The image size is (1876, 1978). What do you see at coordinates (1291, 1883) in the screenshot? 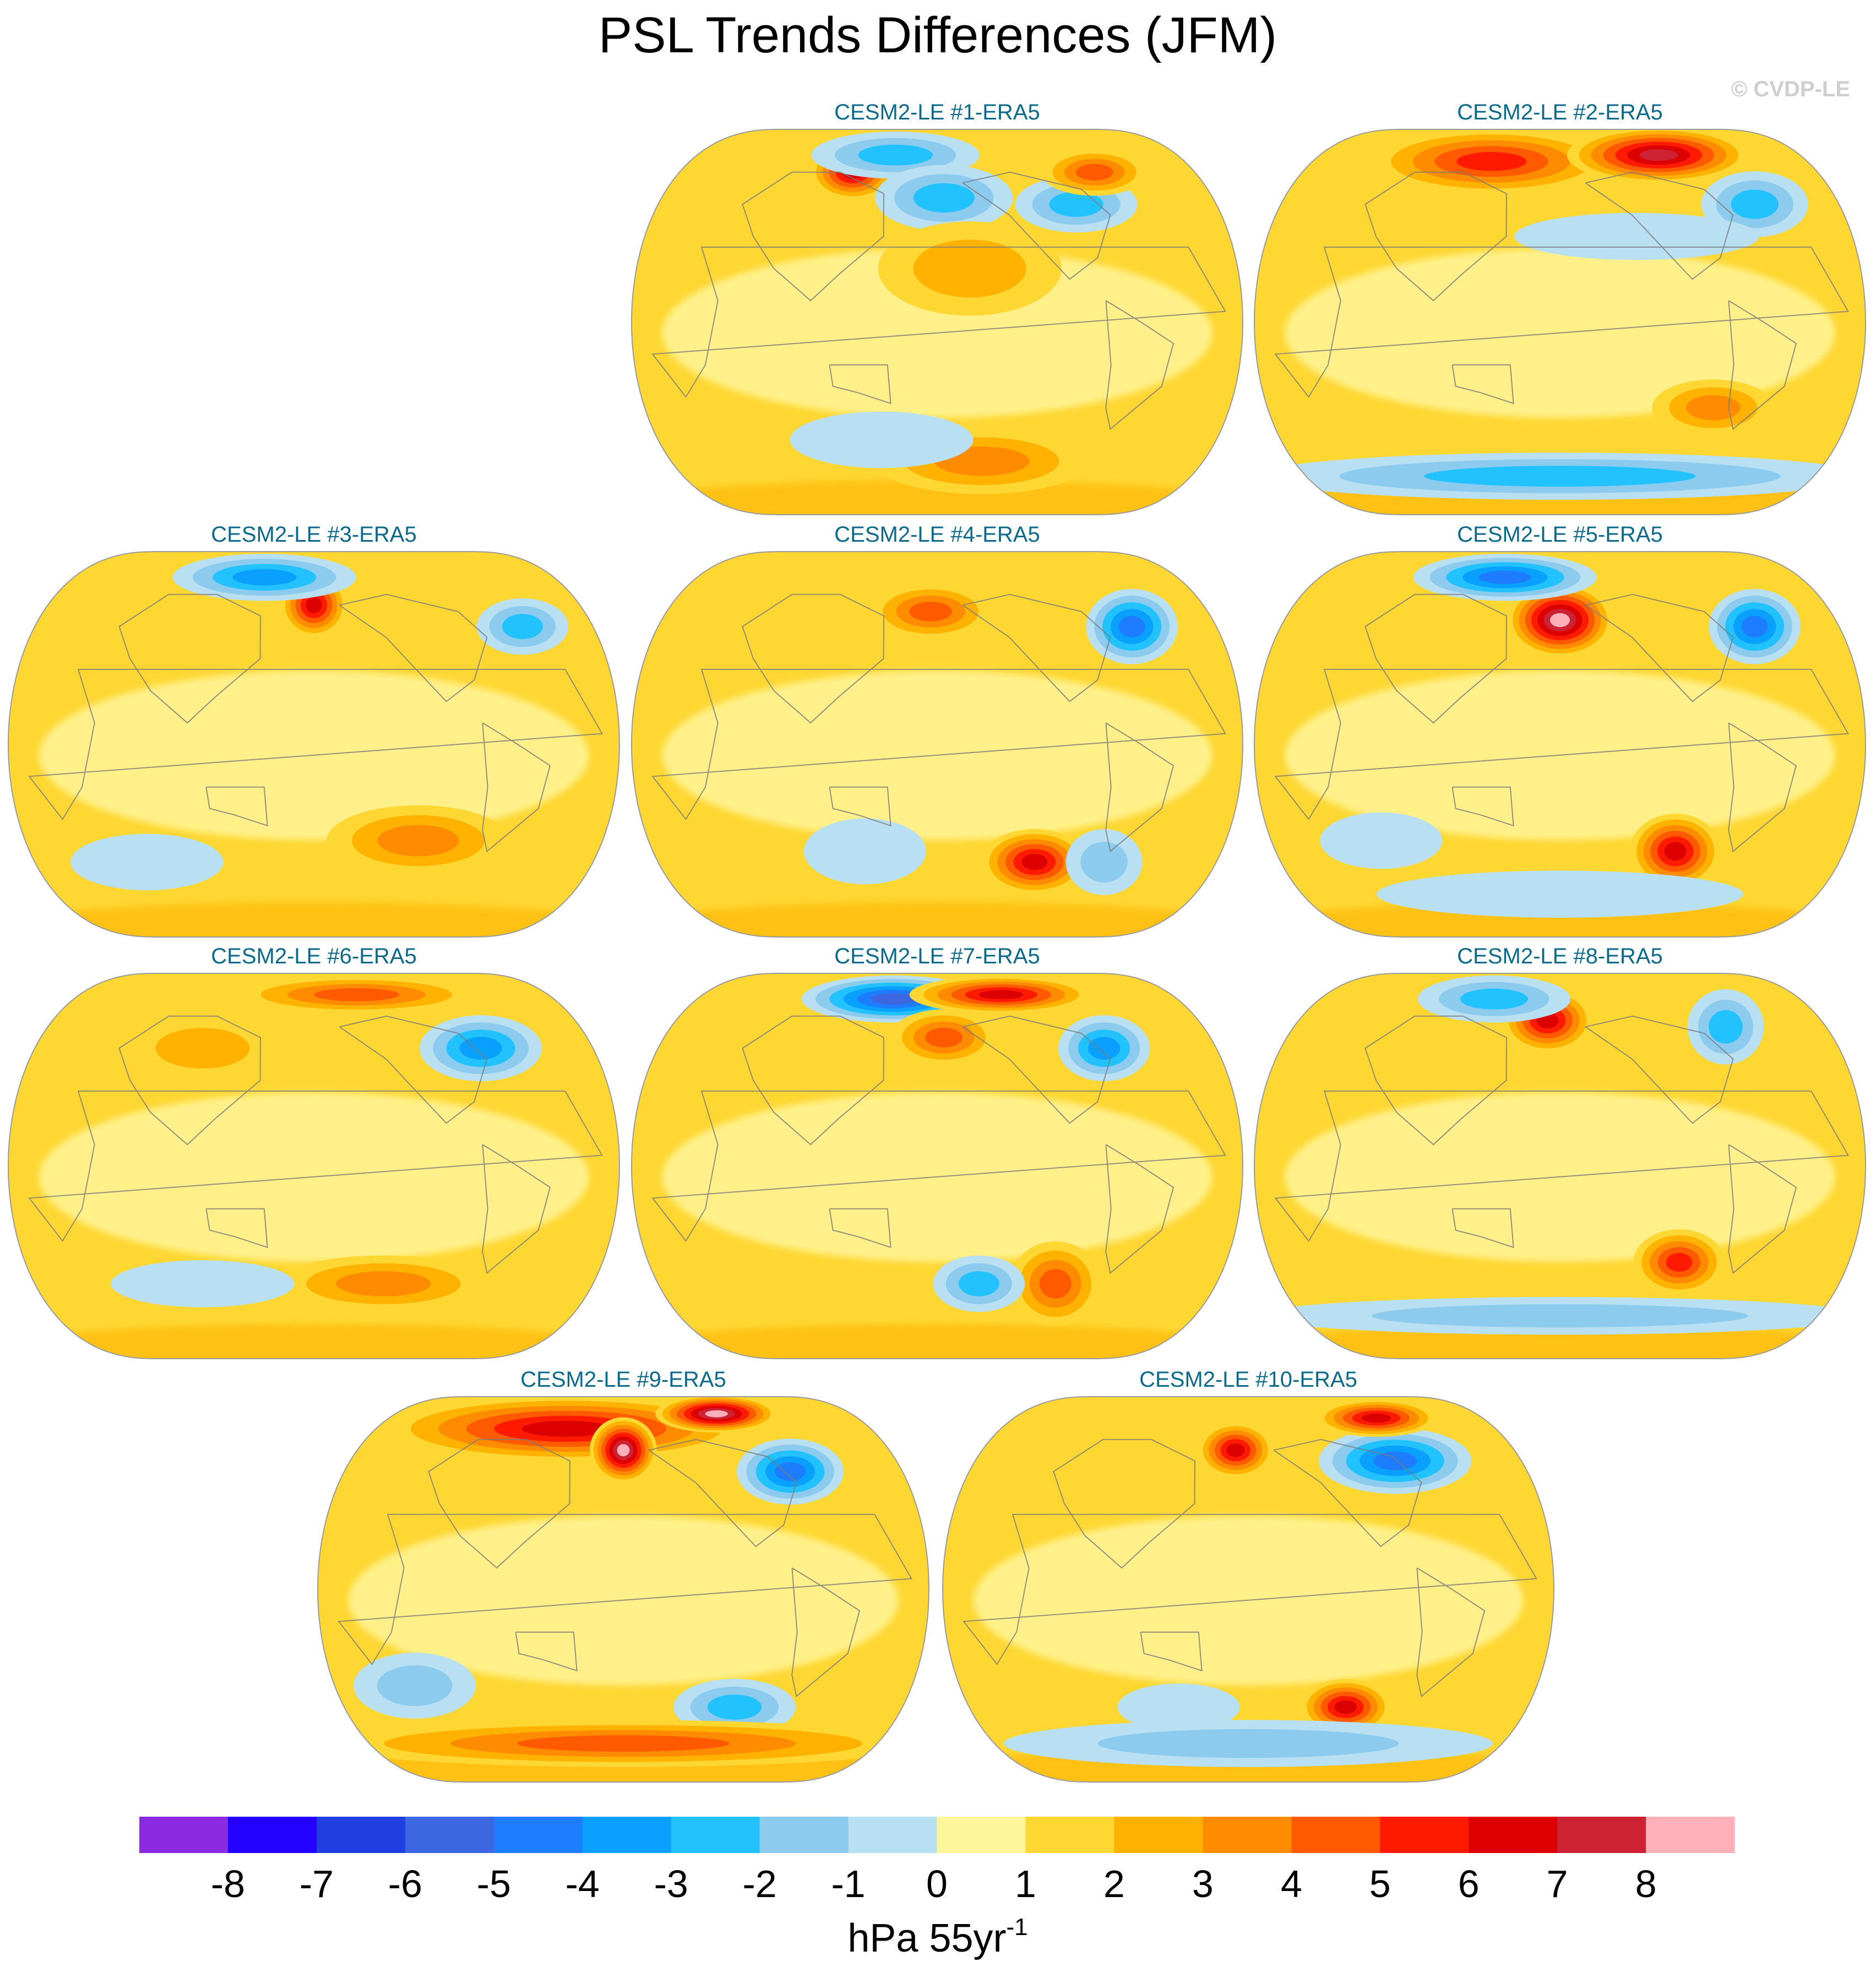
I see `colorbar-tick-label: 4` at bounding box center [1291, 1883].